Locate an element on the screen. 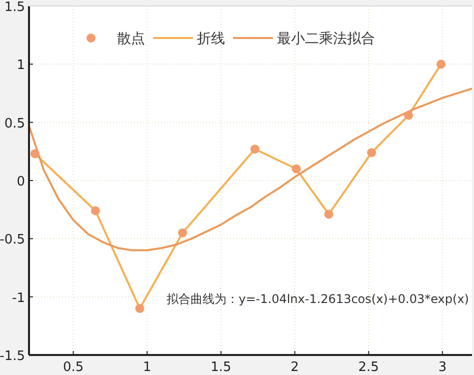  legend-label: 最小二乘法拟合 is located at coordinates (326, 39).